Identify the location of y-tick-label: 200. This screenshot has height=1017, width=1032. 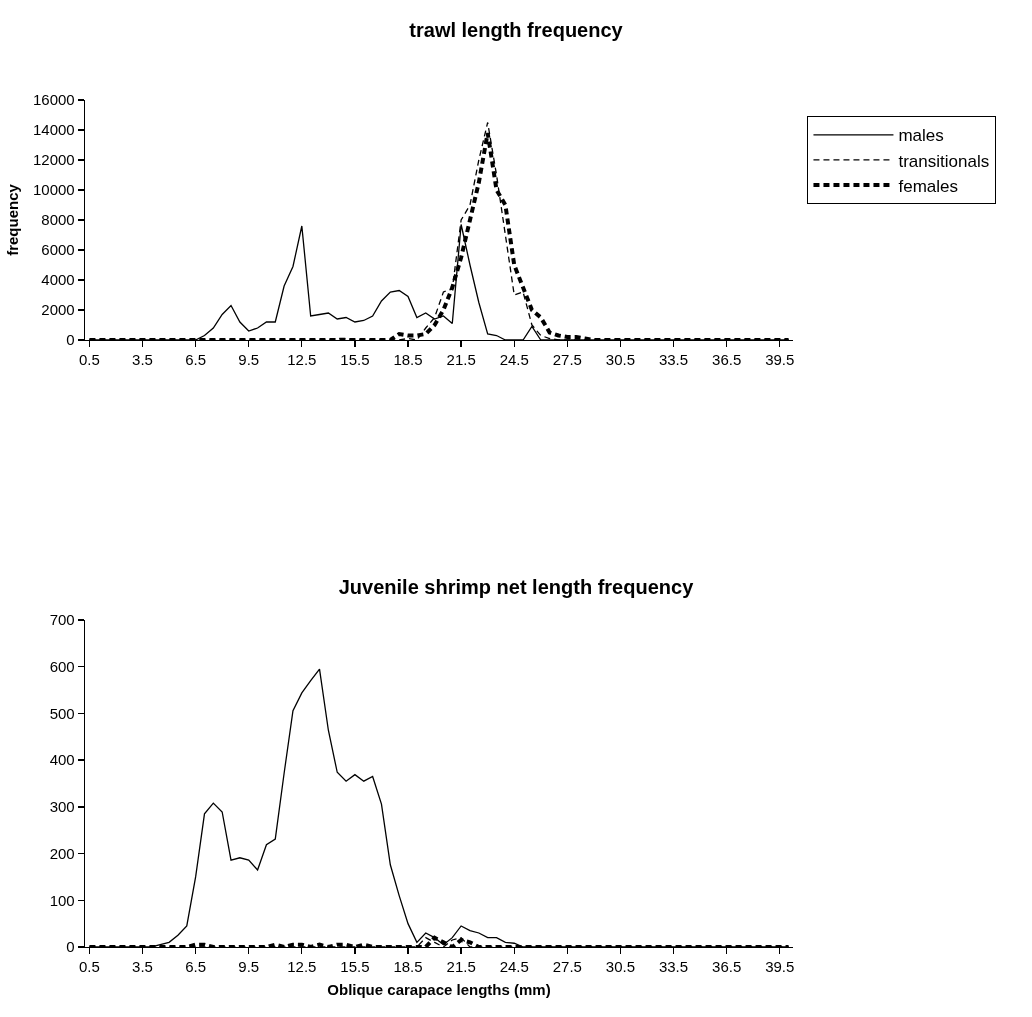
(62, 853).